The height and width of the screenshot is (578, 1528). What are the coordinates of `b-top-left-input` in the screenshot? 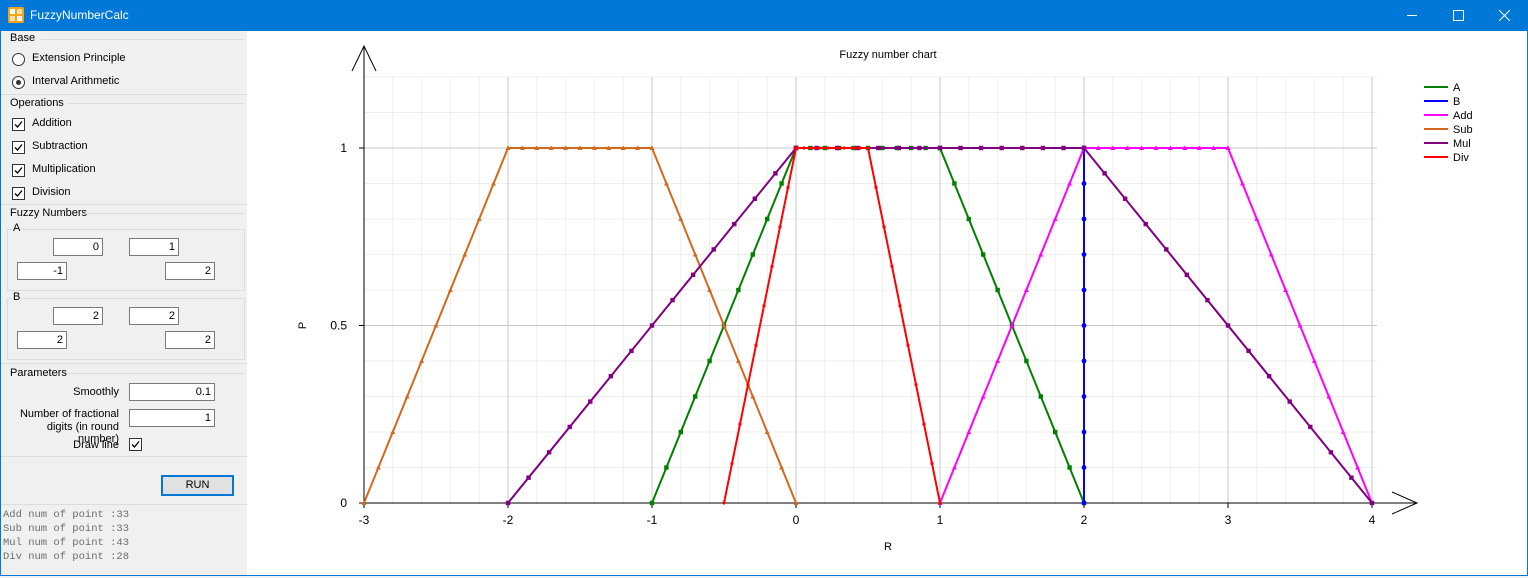 It's located at (78, 316).